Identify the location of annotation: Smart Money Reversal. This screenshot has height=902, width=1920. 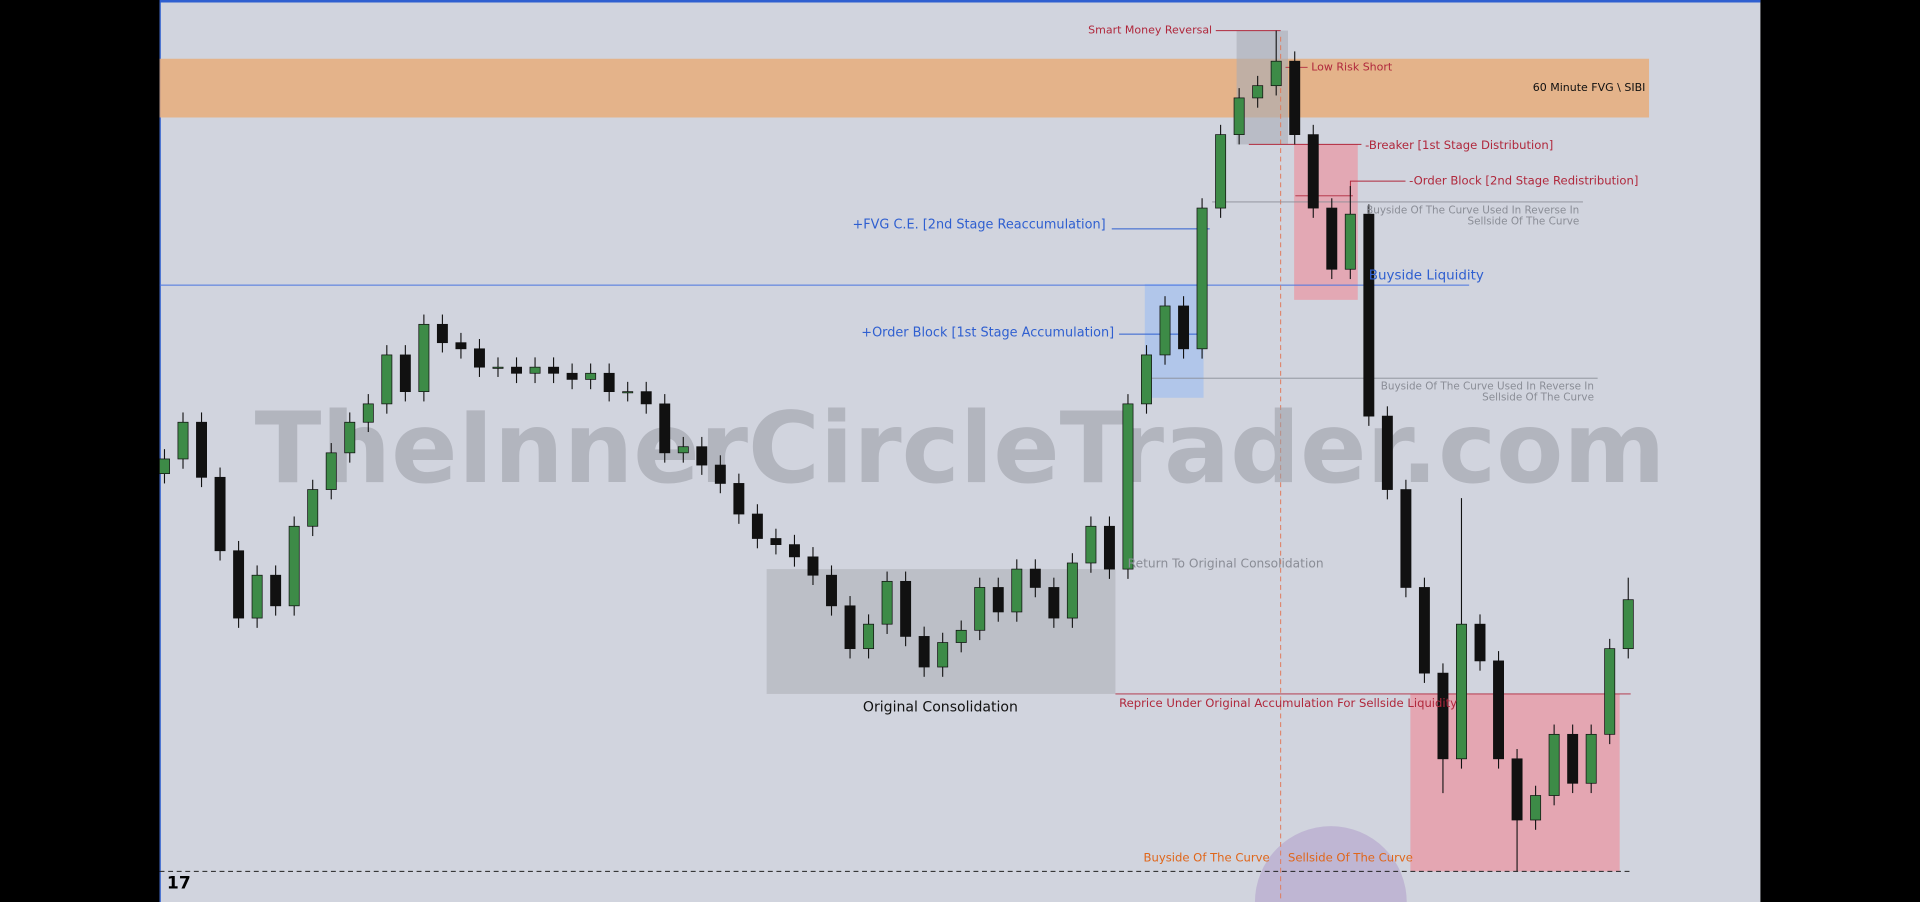
(1150, 30).